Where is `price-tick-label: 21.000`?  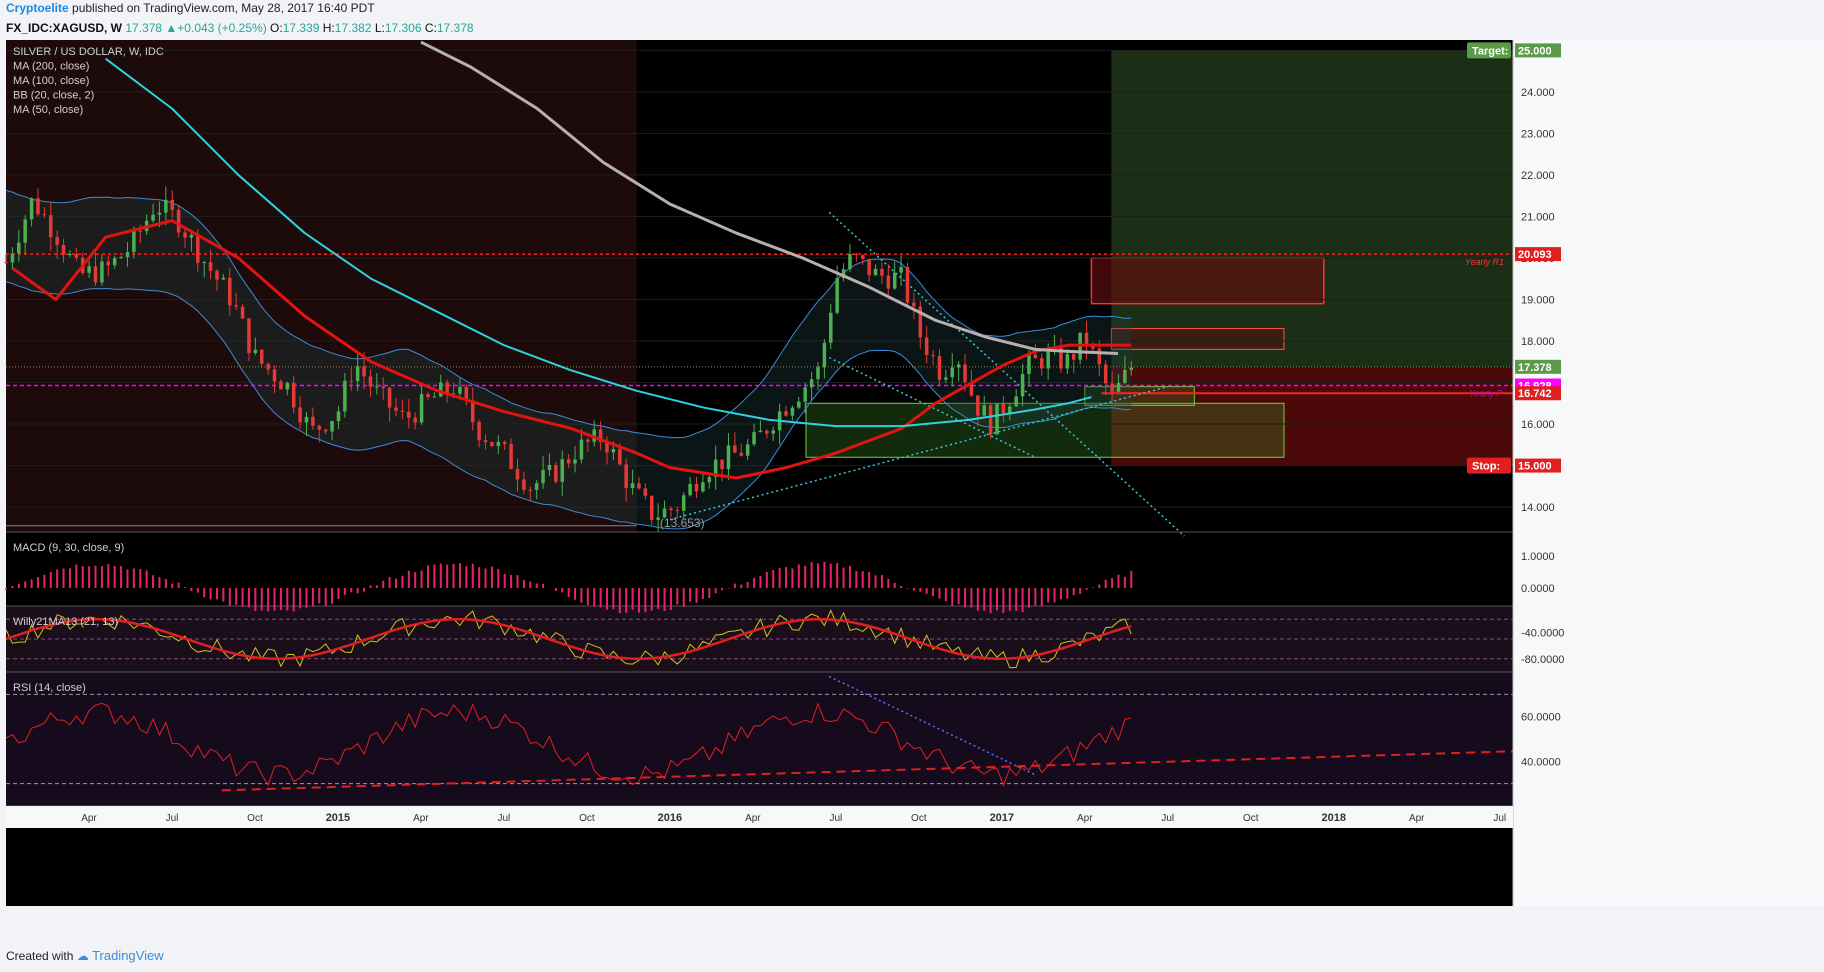
price-tick-label: 21.000 is located at coordinates (1538, 217).